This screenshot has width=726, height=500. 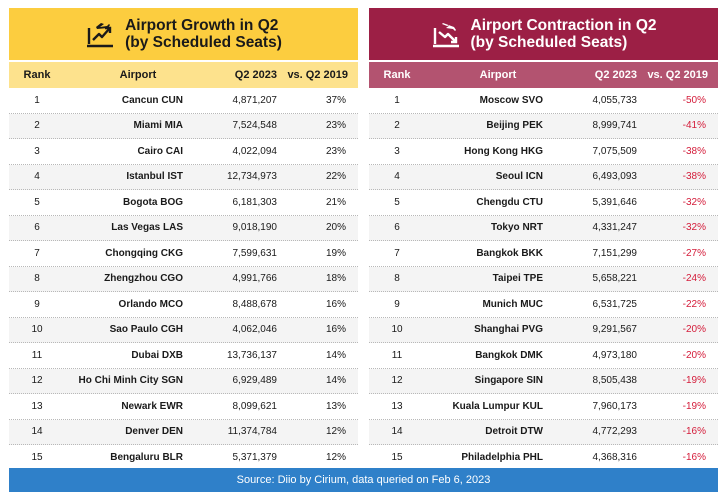 I want to click on seats-cell: 5,371,379, so click(x=255, y=457).